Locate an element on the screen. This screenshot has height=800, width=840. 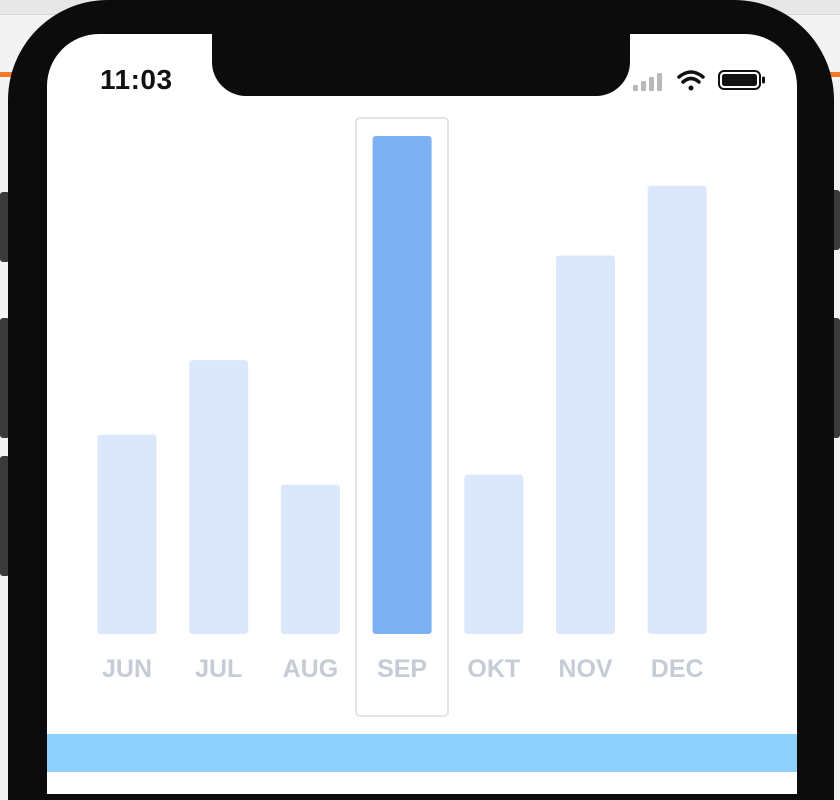
month-label-dec: DEC is located at coordinates (677, 669).